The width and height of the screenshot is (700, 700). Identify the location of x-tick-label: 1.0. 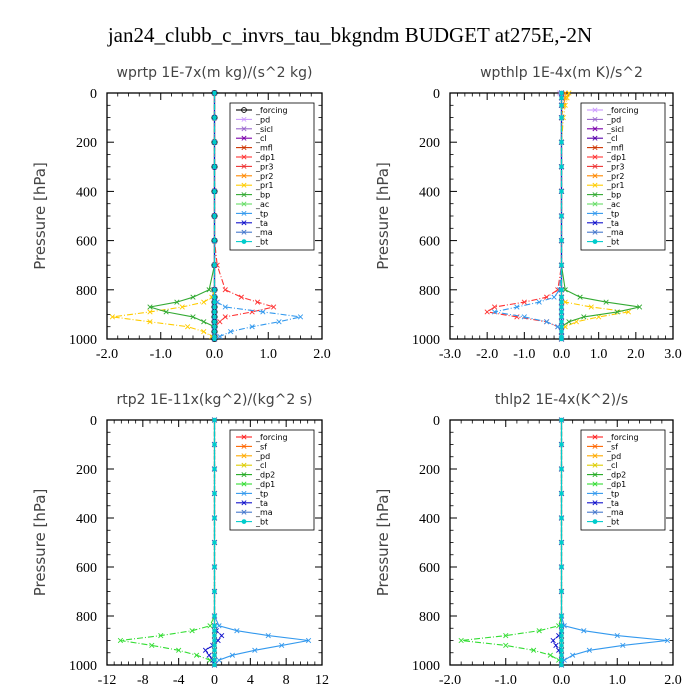
(269, 354).